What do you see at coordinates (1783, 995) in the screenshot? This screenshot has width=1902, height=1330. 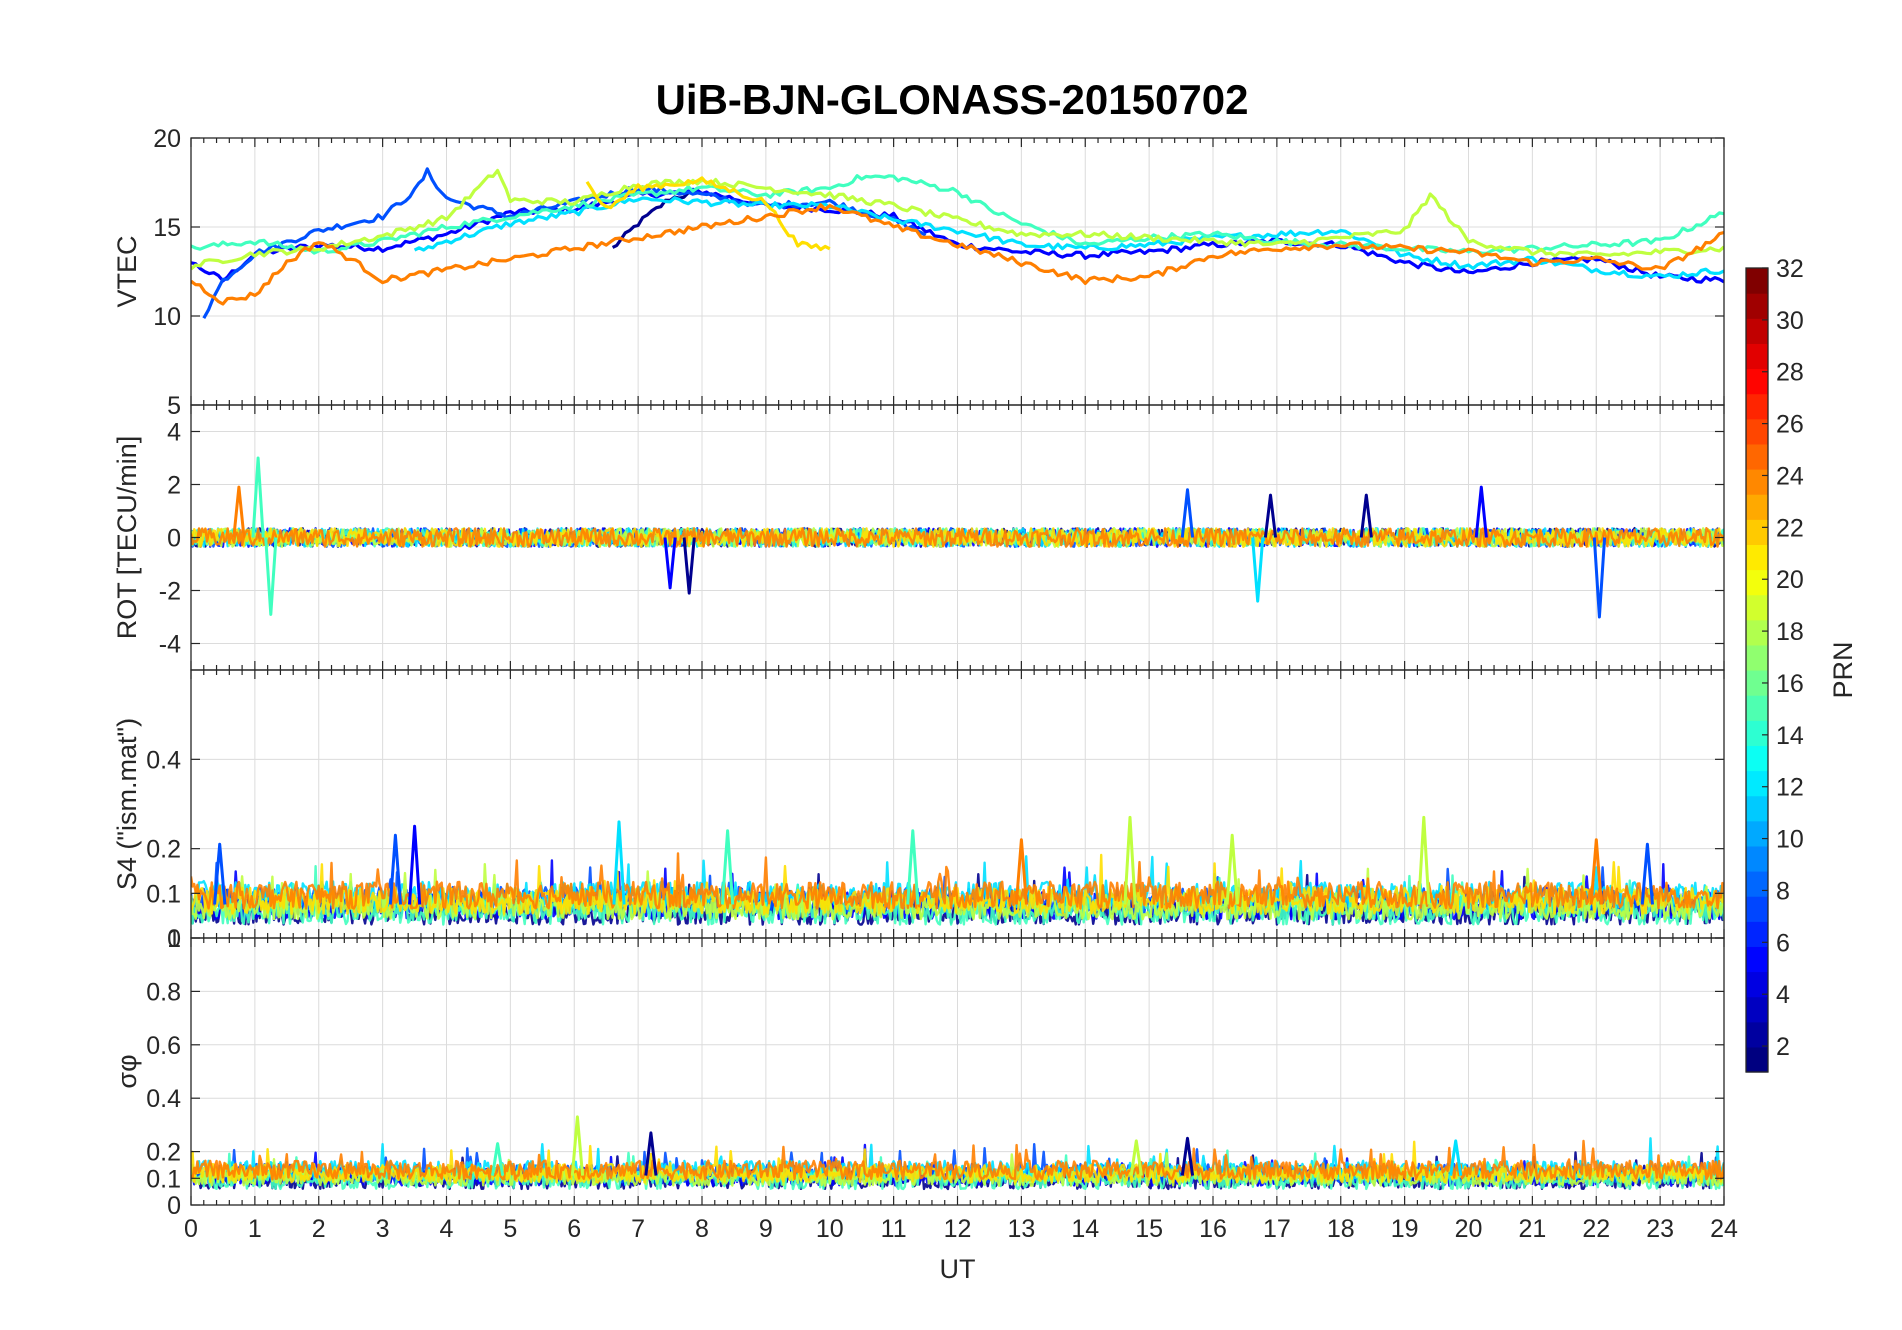 I see `colorbar-tick-label: 4` at bounding box center [1783, 995].